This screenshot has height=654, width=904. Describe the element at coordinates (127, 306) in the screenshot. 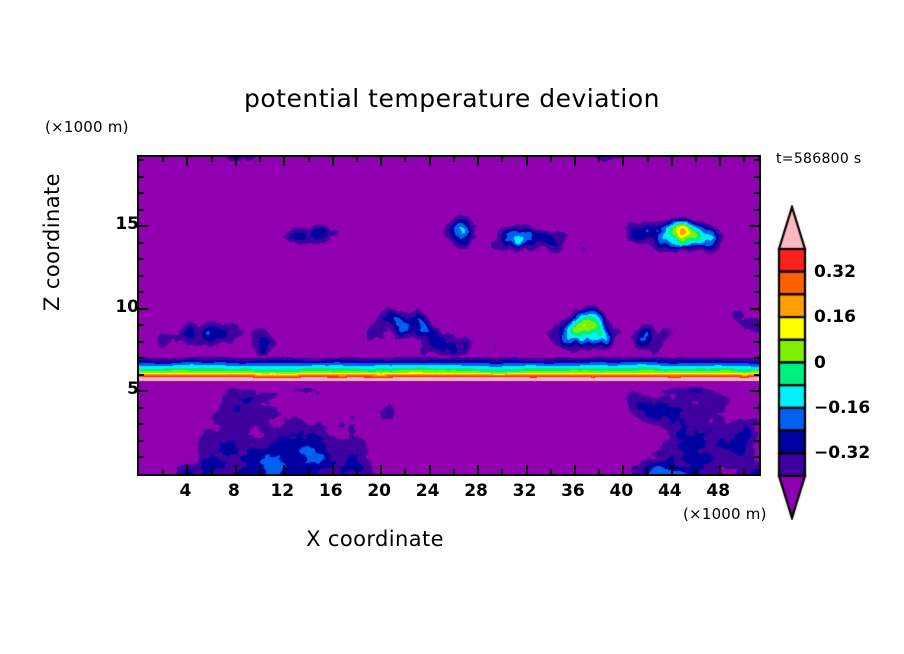

I see `y-tick-label: 10` at that location.